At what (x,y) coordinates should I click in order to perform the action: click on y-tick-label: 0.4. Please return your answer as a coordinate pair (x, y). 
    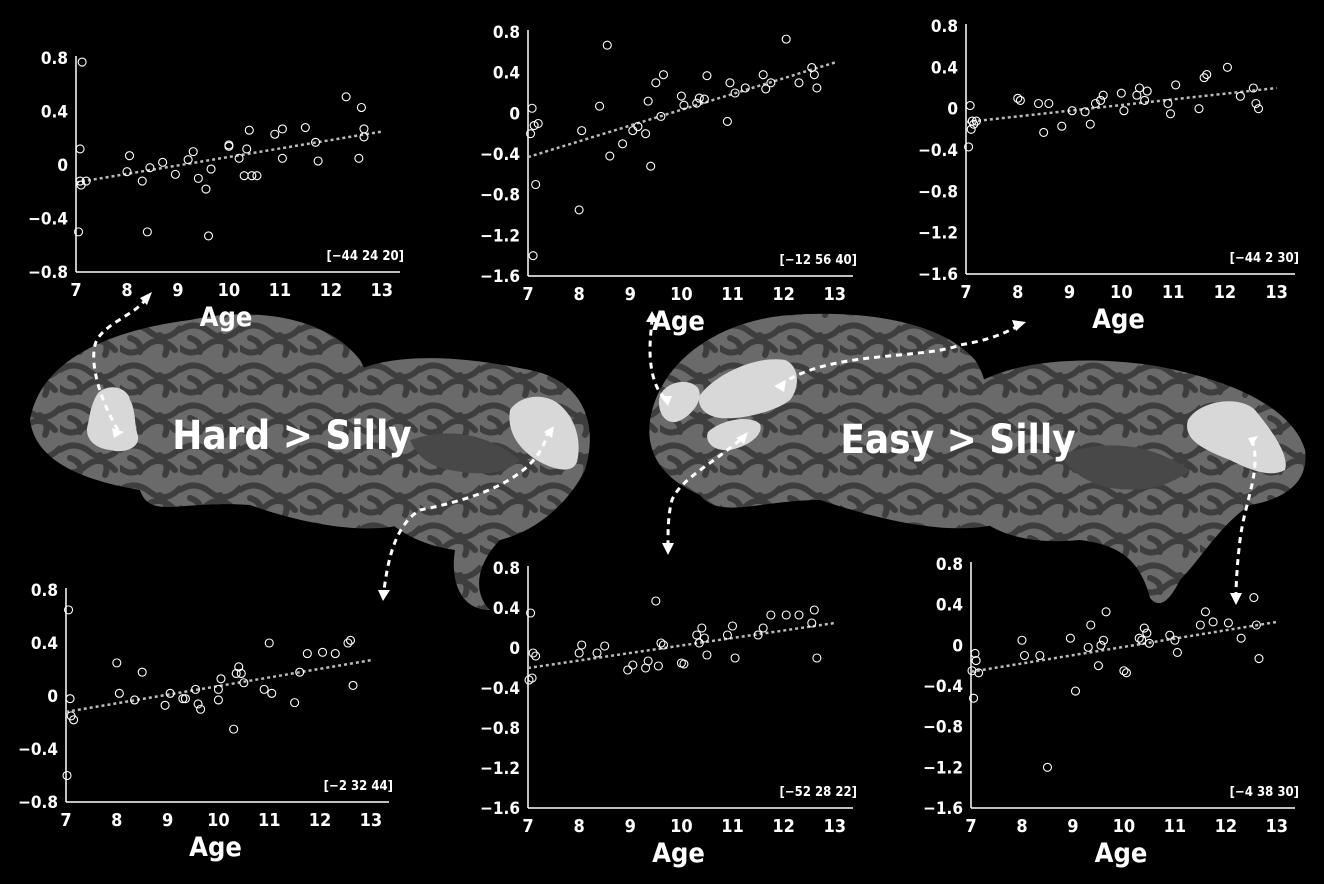
    Looking at the image, I should click on (944, 68).